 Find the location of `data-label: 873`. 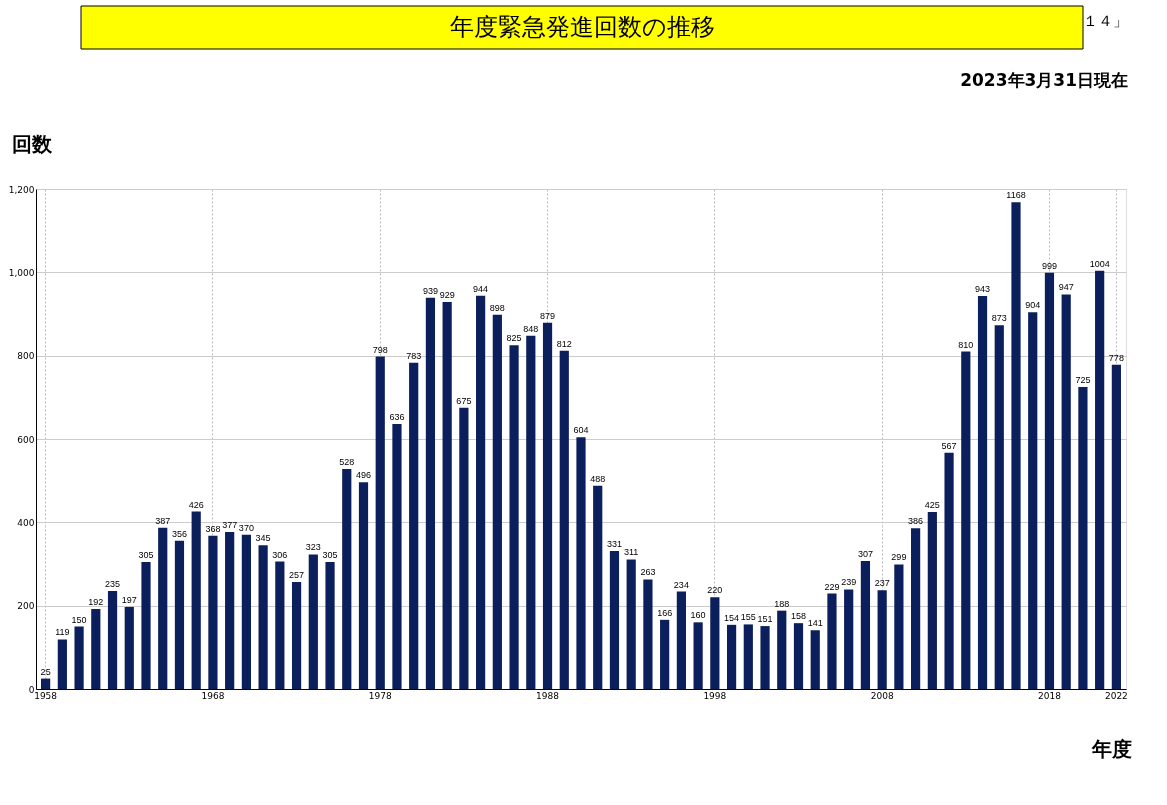

data-label: 873 is located at coordinates (999, 318).